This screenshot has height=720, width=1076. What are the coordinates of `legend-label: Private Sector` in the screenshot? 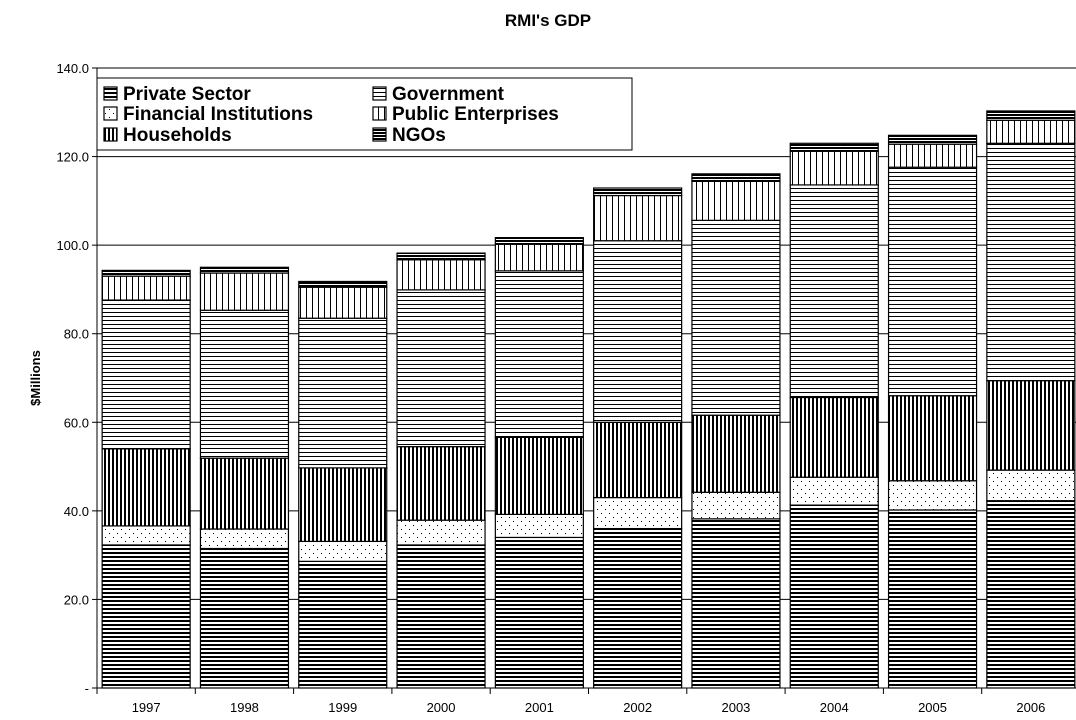 It's located at (187, 94).